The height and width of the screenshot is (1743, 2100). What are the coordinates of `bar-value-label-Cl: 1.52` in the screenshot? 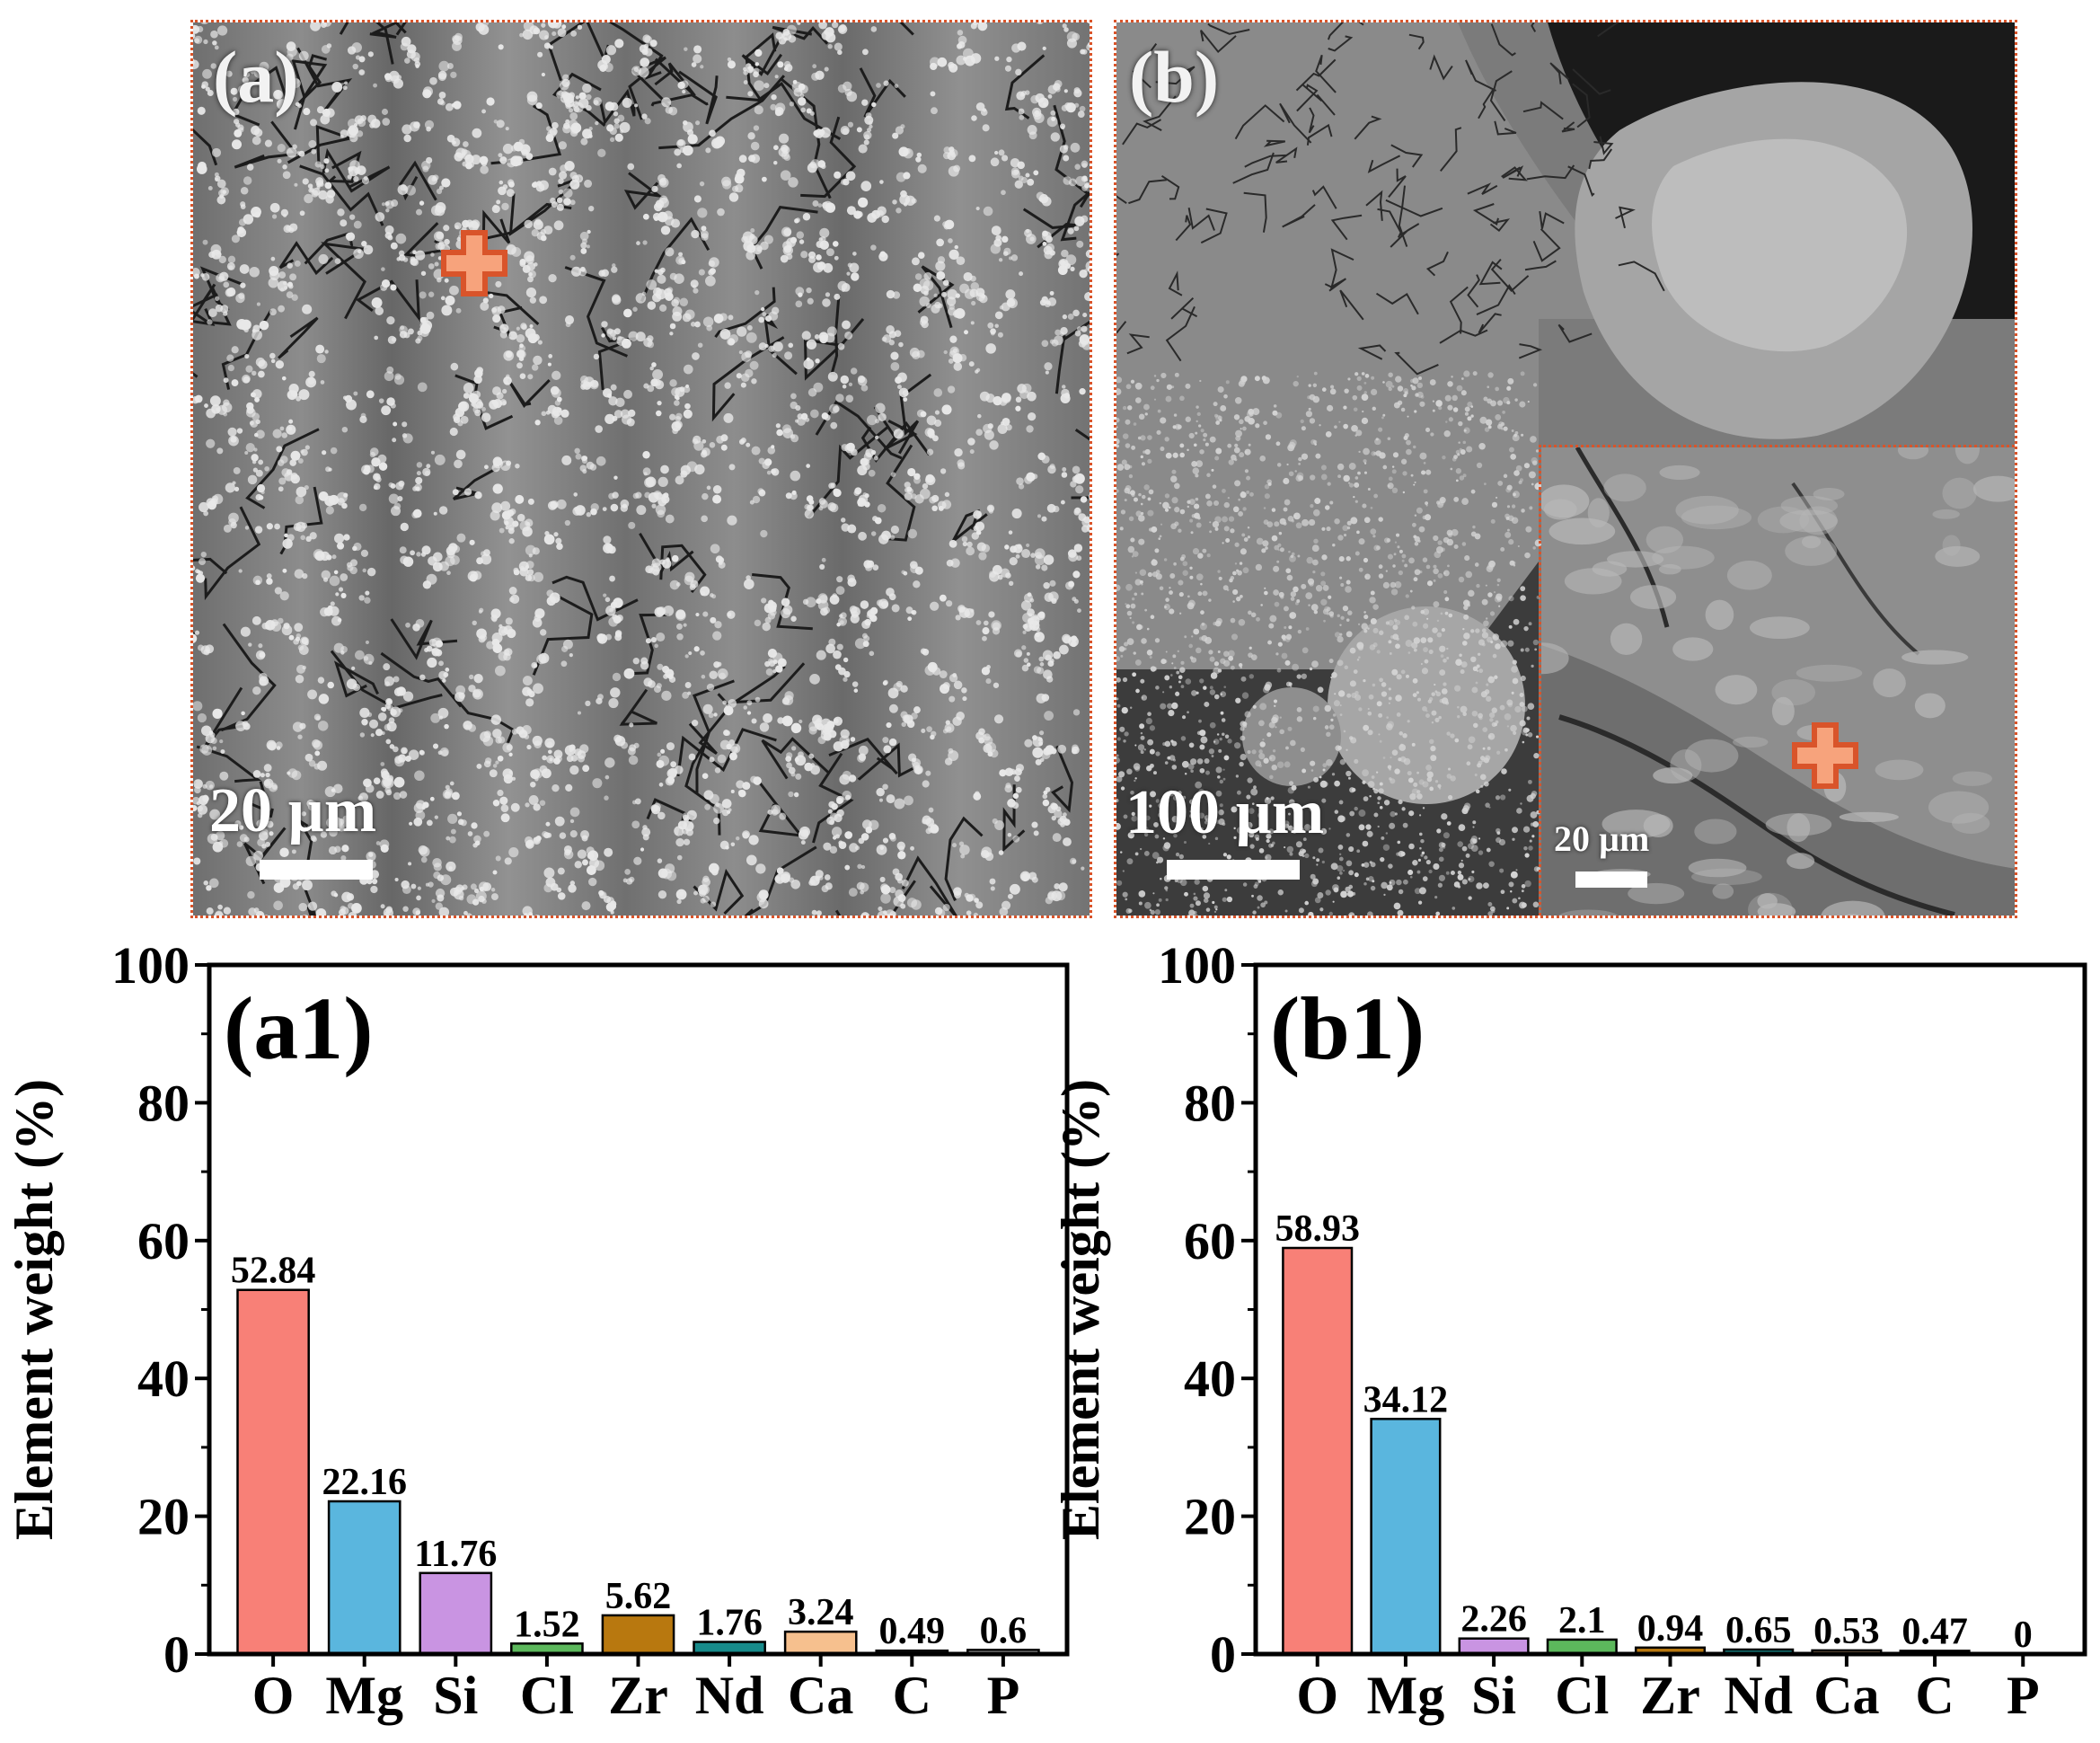 It's located at (547, 1624).